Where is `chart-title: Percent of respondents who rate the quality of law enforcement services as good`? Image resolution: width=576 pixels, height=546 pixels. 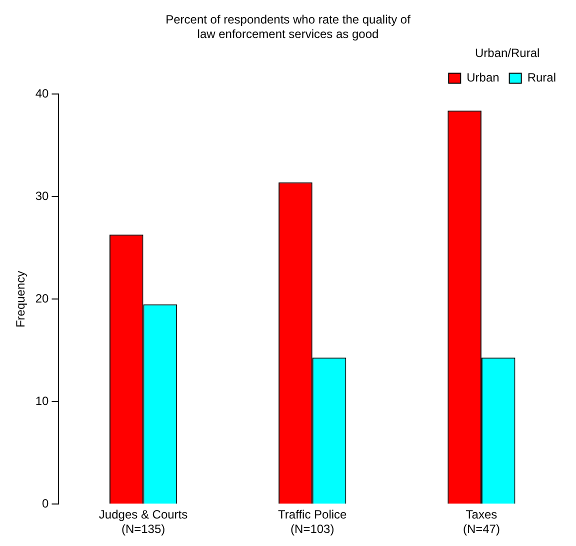
chart-title: Percent of respondents who rate the quality of law enforcement services as good is located at coordinates (289, 26).